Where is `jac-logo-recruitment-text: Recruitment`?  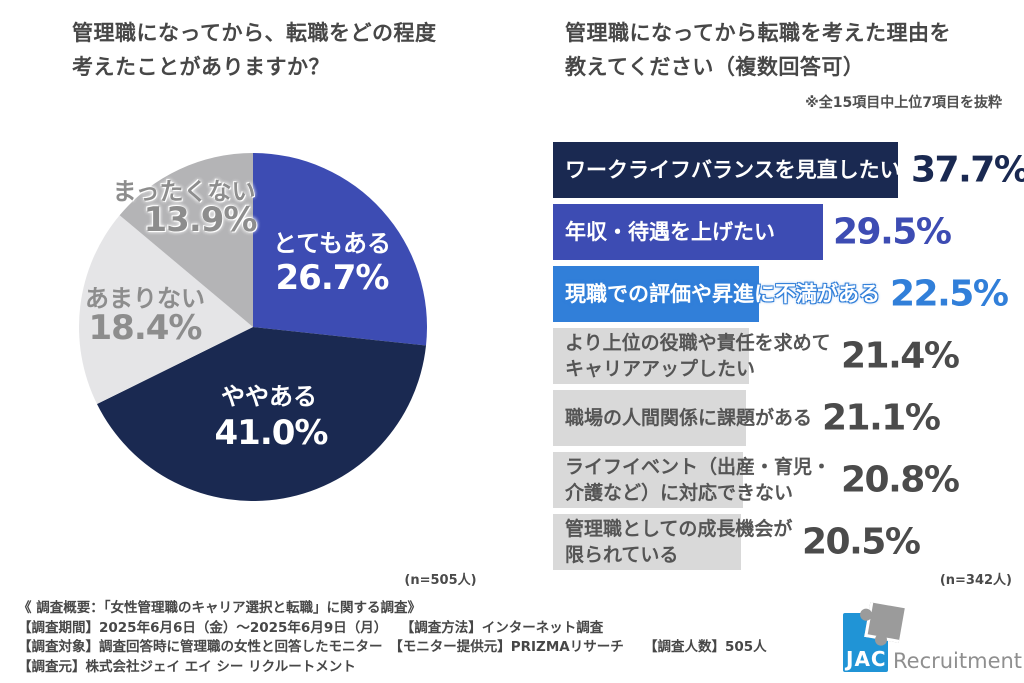
jac-logo-recruitment-text: Recruitment is located at coordinates (958, 661).